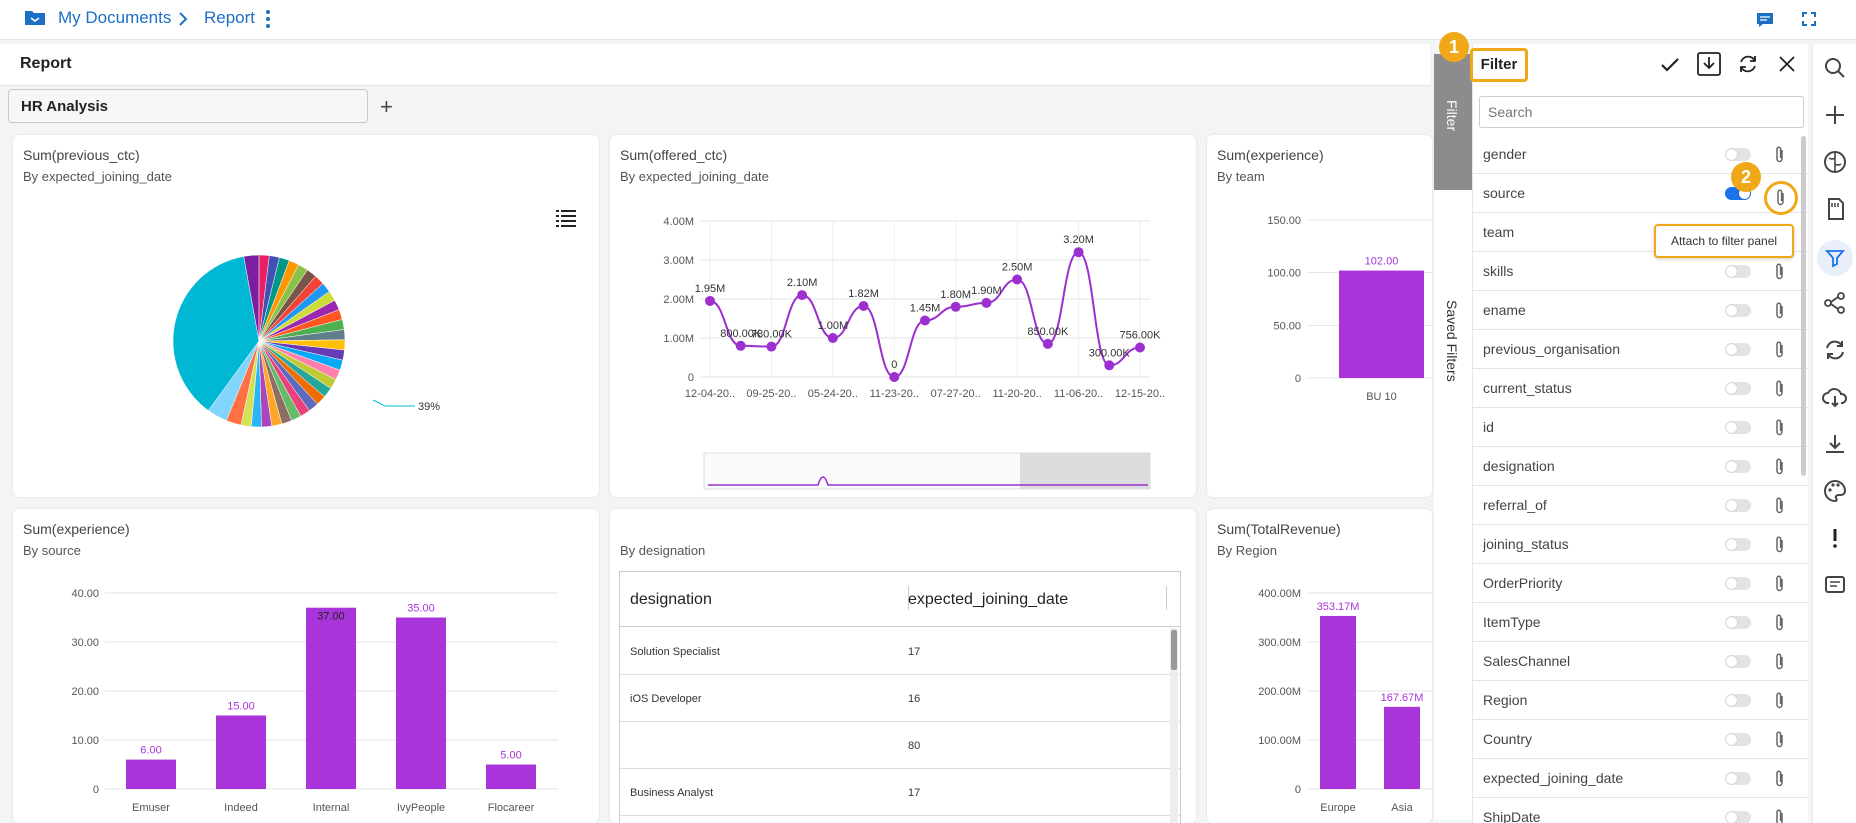  What do you see at coordinates (188, 106) in the screenshot?
I see `tab-hr-analysis: HR Analysis` at bounding box center [188, 106].